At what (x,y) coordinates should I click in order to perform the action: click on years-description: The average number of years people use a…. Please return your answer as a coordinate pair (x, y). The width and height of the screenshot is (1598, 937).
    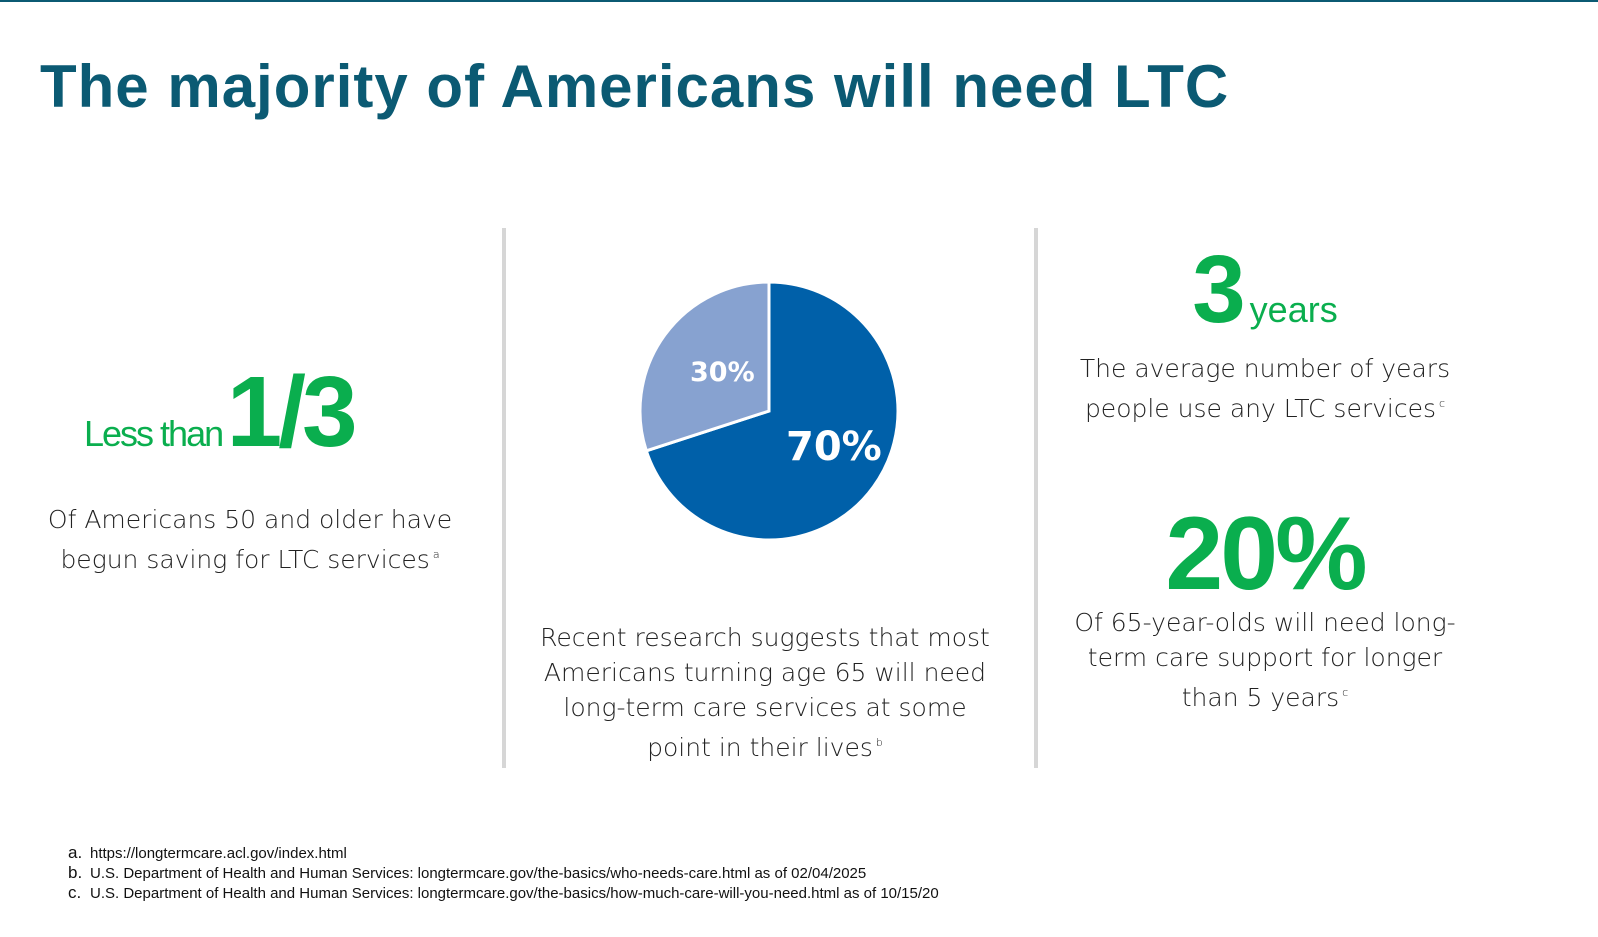
    Looking at the image, I should click on (1265, 388).